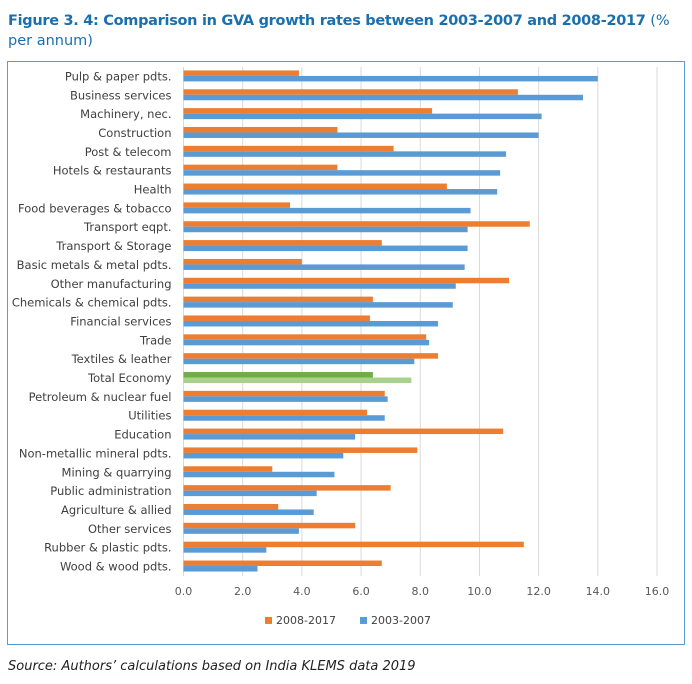 This screenshot has height=684, width=692. Describe the element at coordinates (116, 567) in the screenshot. I see `category-label: Wood & wood pdts.` at that location.